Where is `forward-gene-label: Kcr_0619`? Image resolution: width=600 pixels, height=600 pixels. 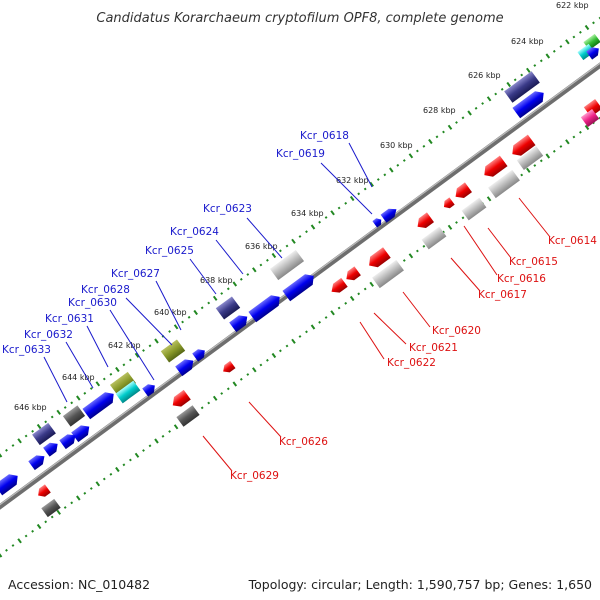 forward-gene-label: Kcr_0619 is located at coordinates (300, 154).